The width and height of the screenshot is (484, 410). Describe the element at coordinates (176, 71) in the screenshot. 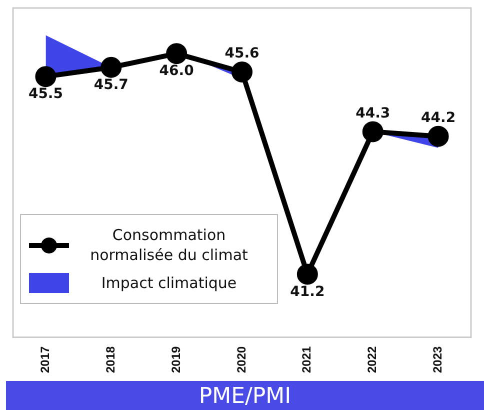

I see `data-label: 46.0` at that location.